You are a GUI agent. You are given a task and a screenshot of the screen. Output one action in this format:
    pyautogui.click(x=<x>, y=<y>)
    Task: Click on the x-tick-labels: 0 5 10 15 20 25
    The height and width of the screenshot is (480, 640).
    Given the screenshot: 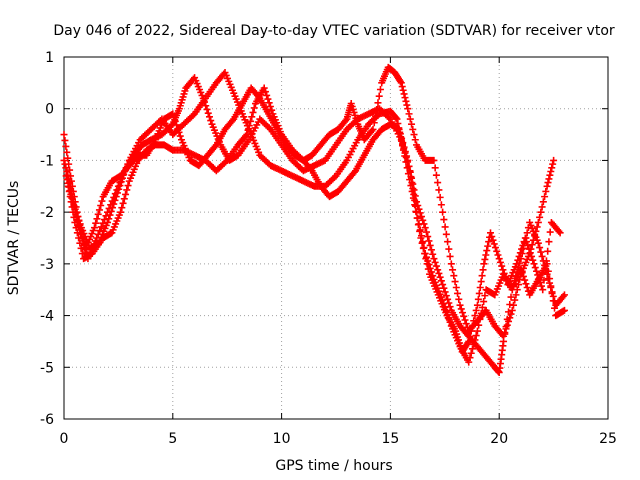 What is the action you would take?
    pyautogui.click(x=338, y=439)
    